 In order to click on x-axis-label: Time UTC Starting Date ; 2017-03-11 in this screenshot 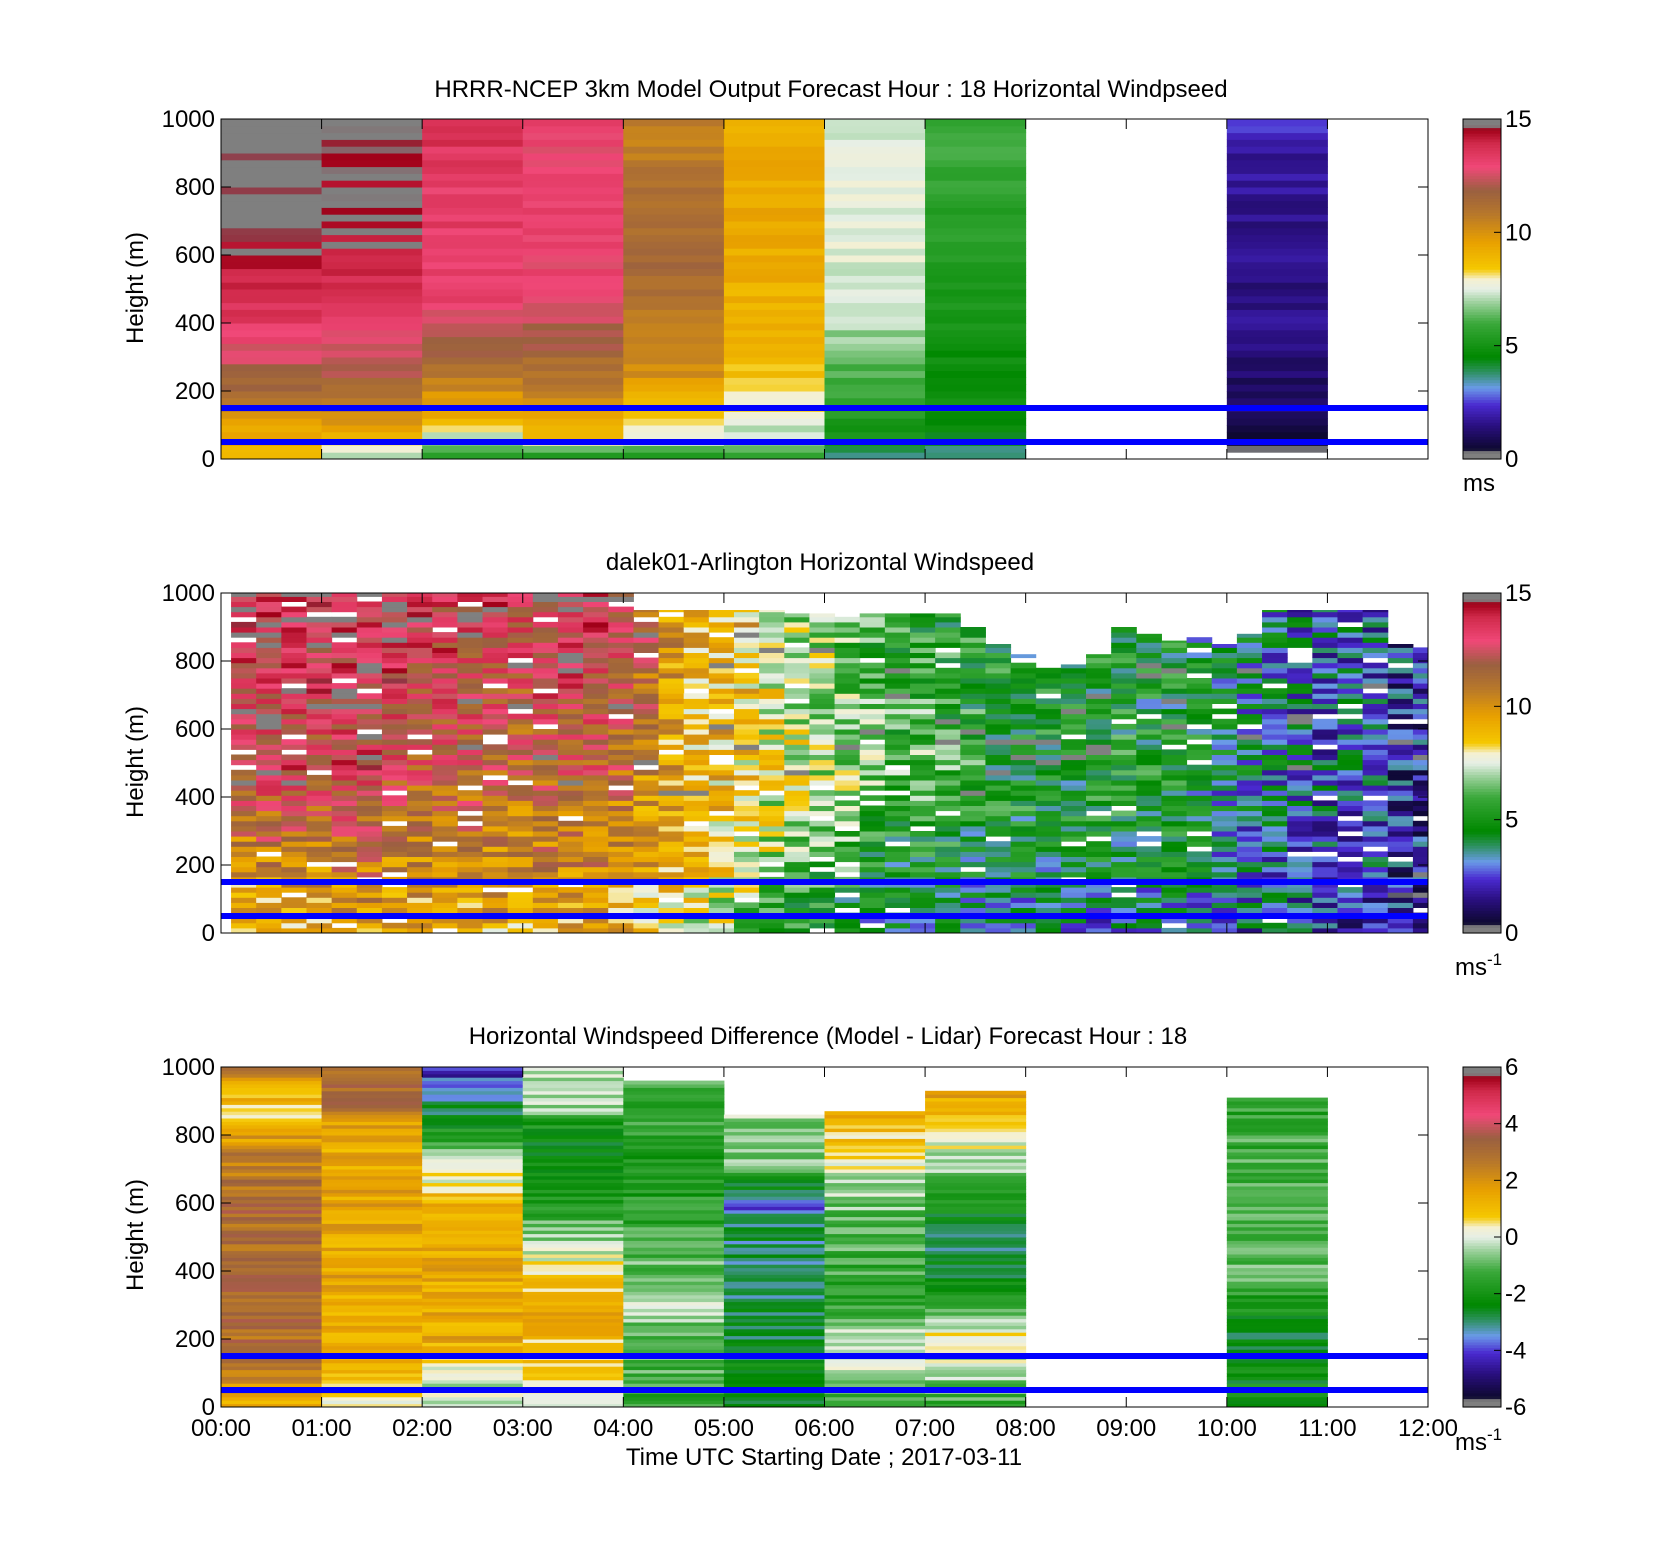, I will do `click(824, 1457)`.